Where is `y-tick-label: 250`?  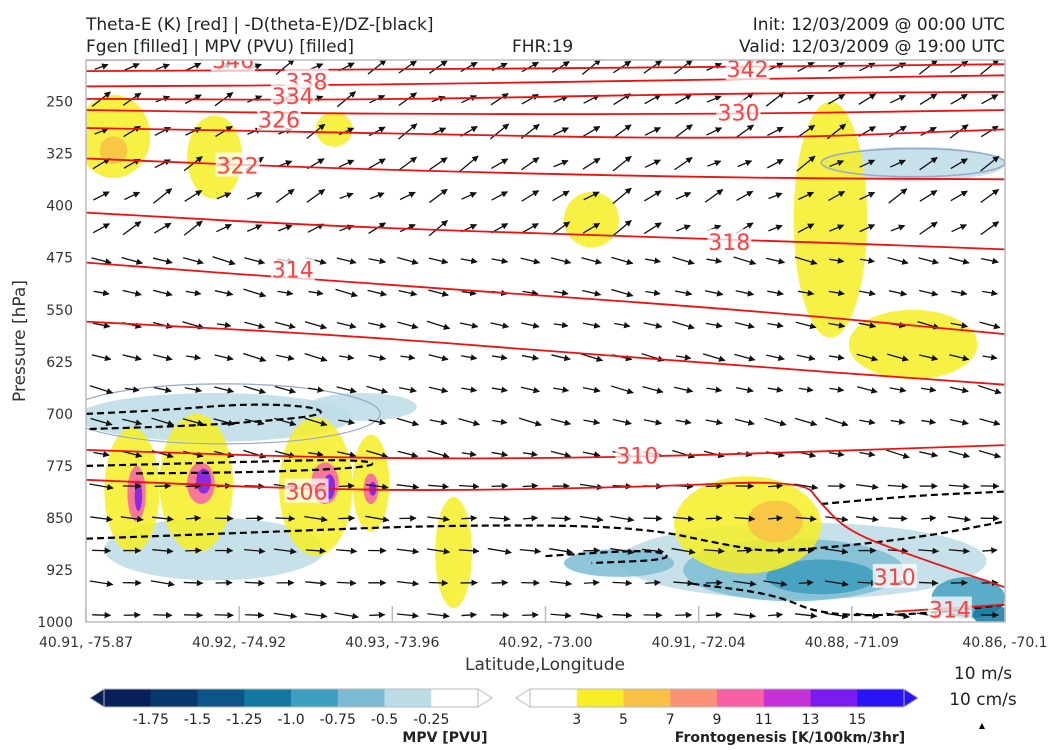
y-tick-label: 250 is located at coordinates (59, 103).